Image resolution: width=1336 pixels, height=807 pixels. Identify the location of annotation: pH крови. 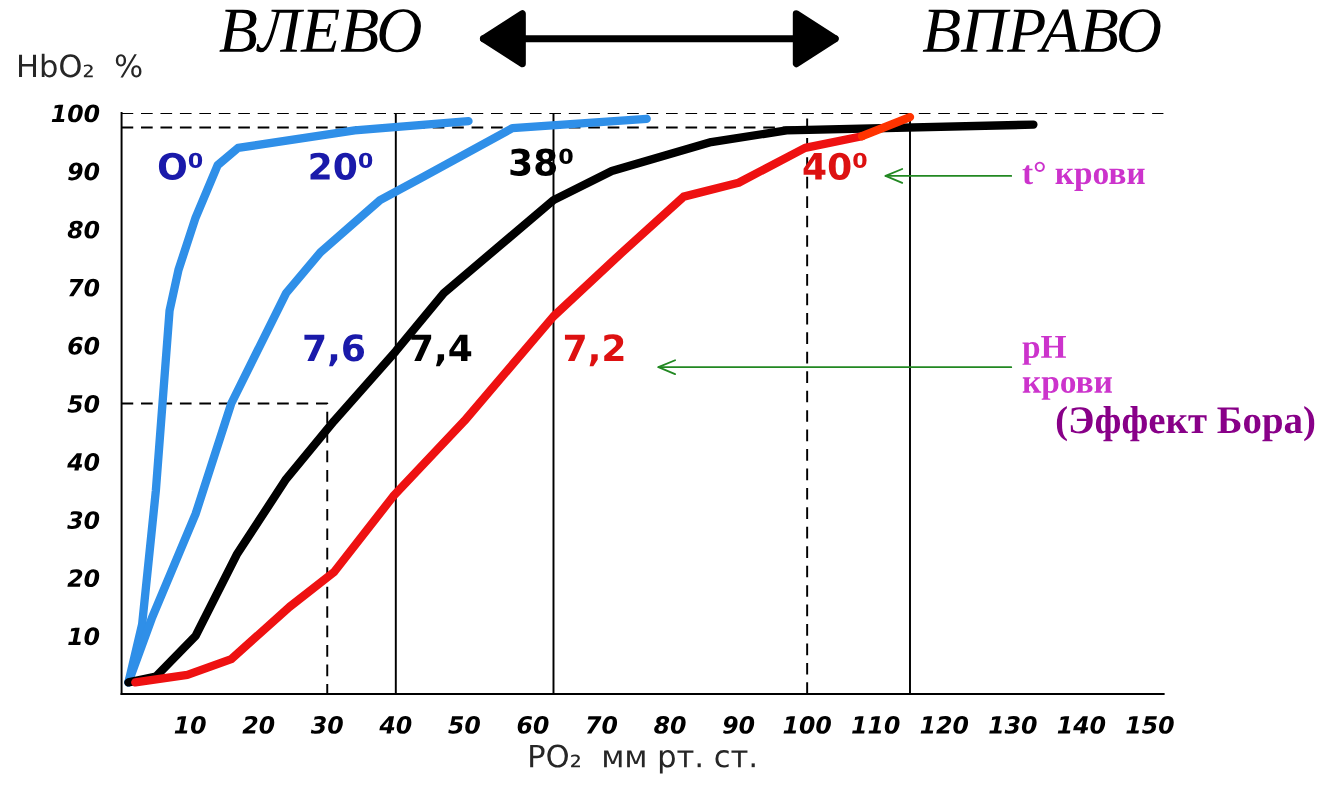
(1067, 367).